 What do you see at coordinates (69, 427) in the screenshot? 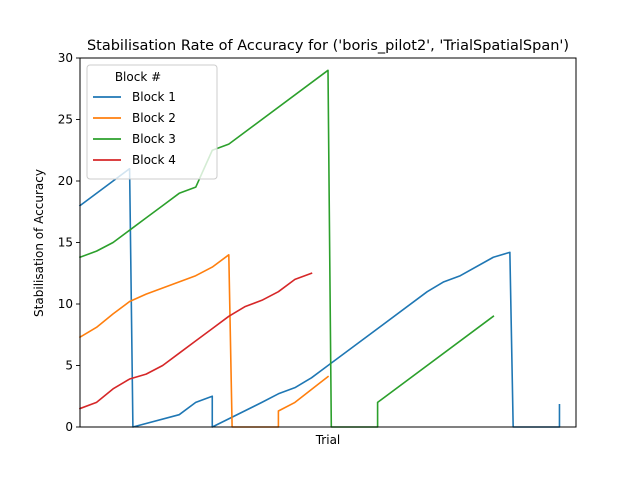
I see `y-tick-label: 0` at bounding box center [69, 427].